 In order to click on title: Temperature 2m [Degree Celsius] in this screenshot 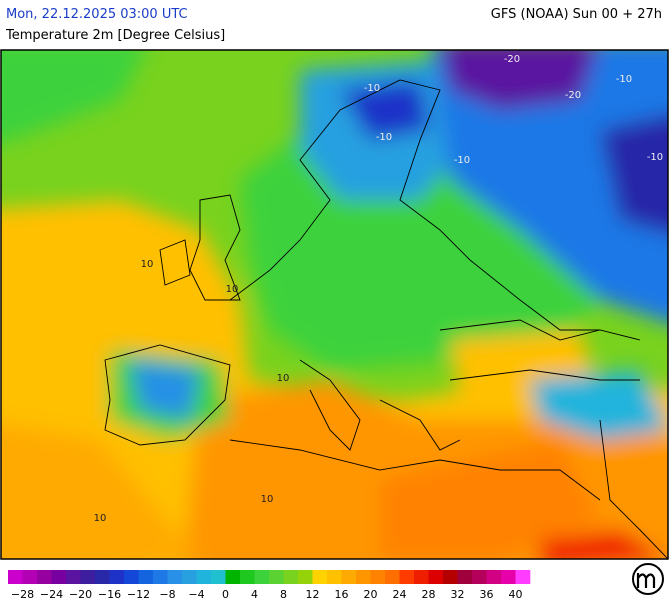, I will do `click(115, 35)`.